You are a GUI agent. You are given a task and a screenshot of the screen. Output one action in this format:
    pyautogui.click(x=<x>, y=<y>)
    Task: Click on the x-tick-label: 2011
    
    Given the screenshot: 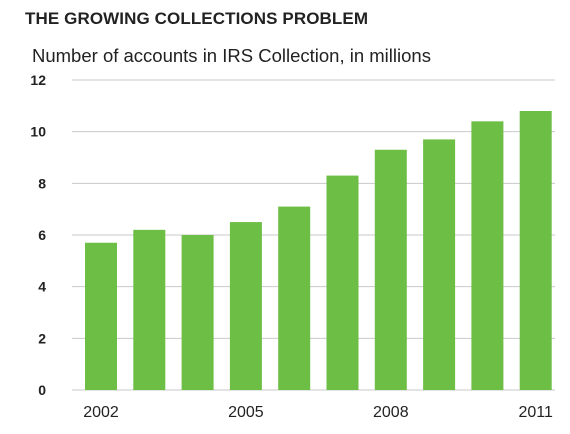 What is the action you would take?
    pyautogui.click(x=535, y=412)
    